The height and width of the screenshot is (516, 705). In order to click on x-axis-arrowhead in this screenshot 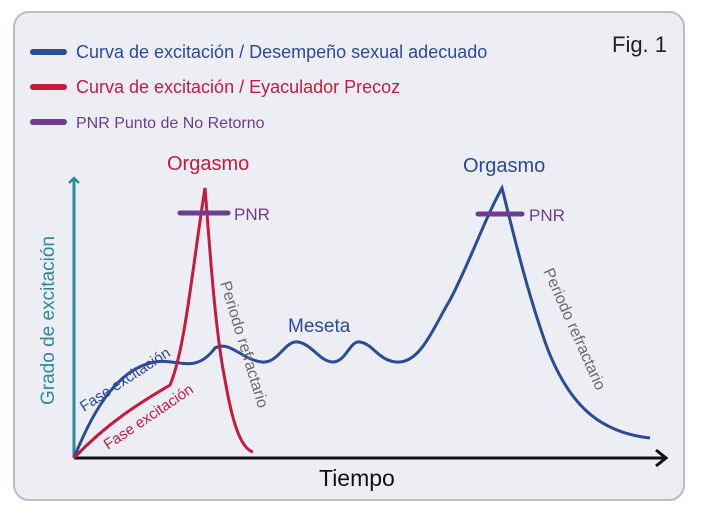, I will do `click(662, 458)`.